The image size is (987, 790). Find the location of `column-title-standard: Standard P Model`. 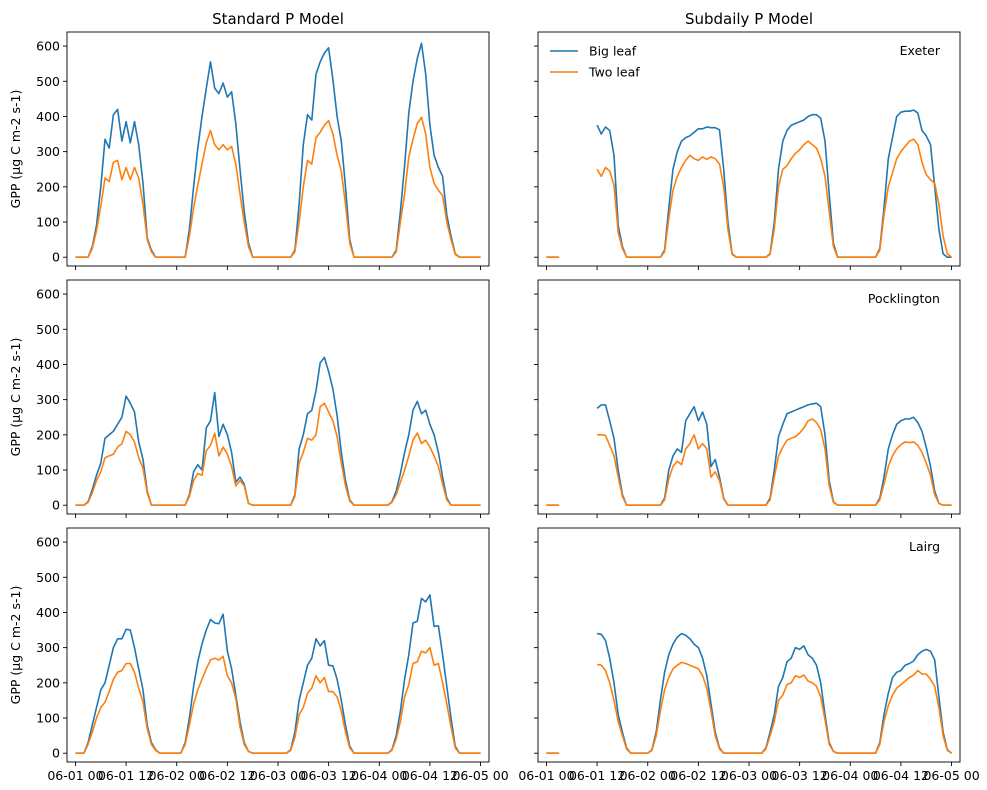

column-title-standard: Standard P Model is located at coordinates (278, 19).